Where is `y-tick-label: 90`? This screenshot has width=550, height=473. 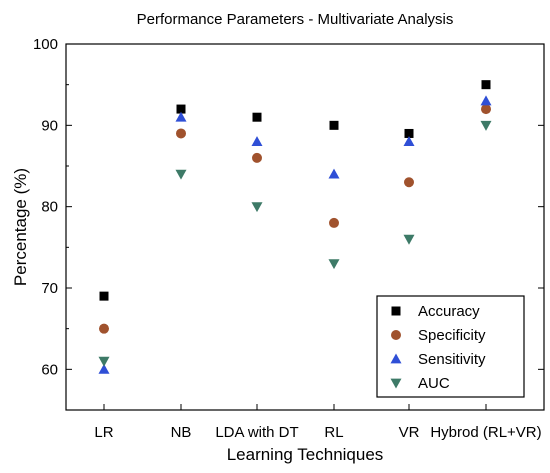
y-tick-label: 90 is located at coordinates (49, 125).